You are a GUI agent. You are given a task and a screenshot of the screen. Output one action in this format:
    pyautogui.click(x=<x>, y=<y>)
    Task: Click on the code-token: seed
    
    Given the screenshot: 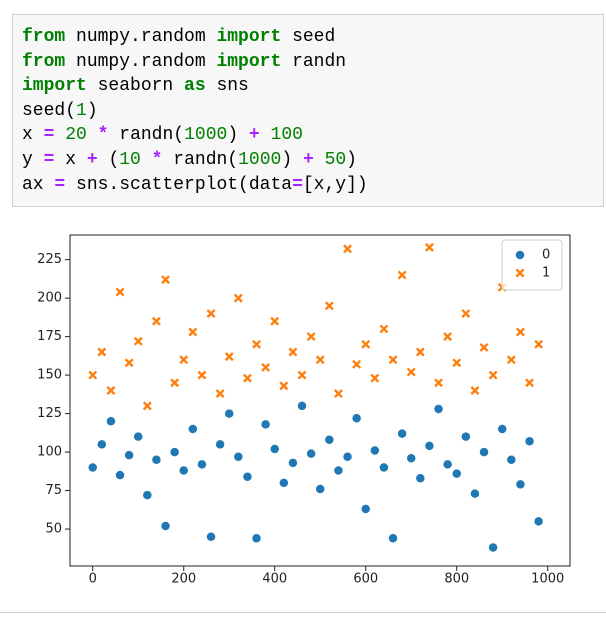 What is the action you would take?
    pyautogui.click(x=308, y=37)
    